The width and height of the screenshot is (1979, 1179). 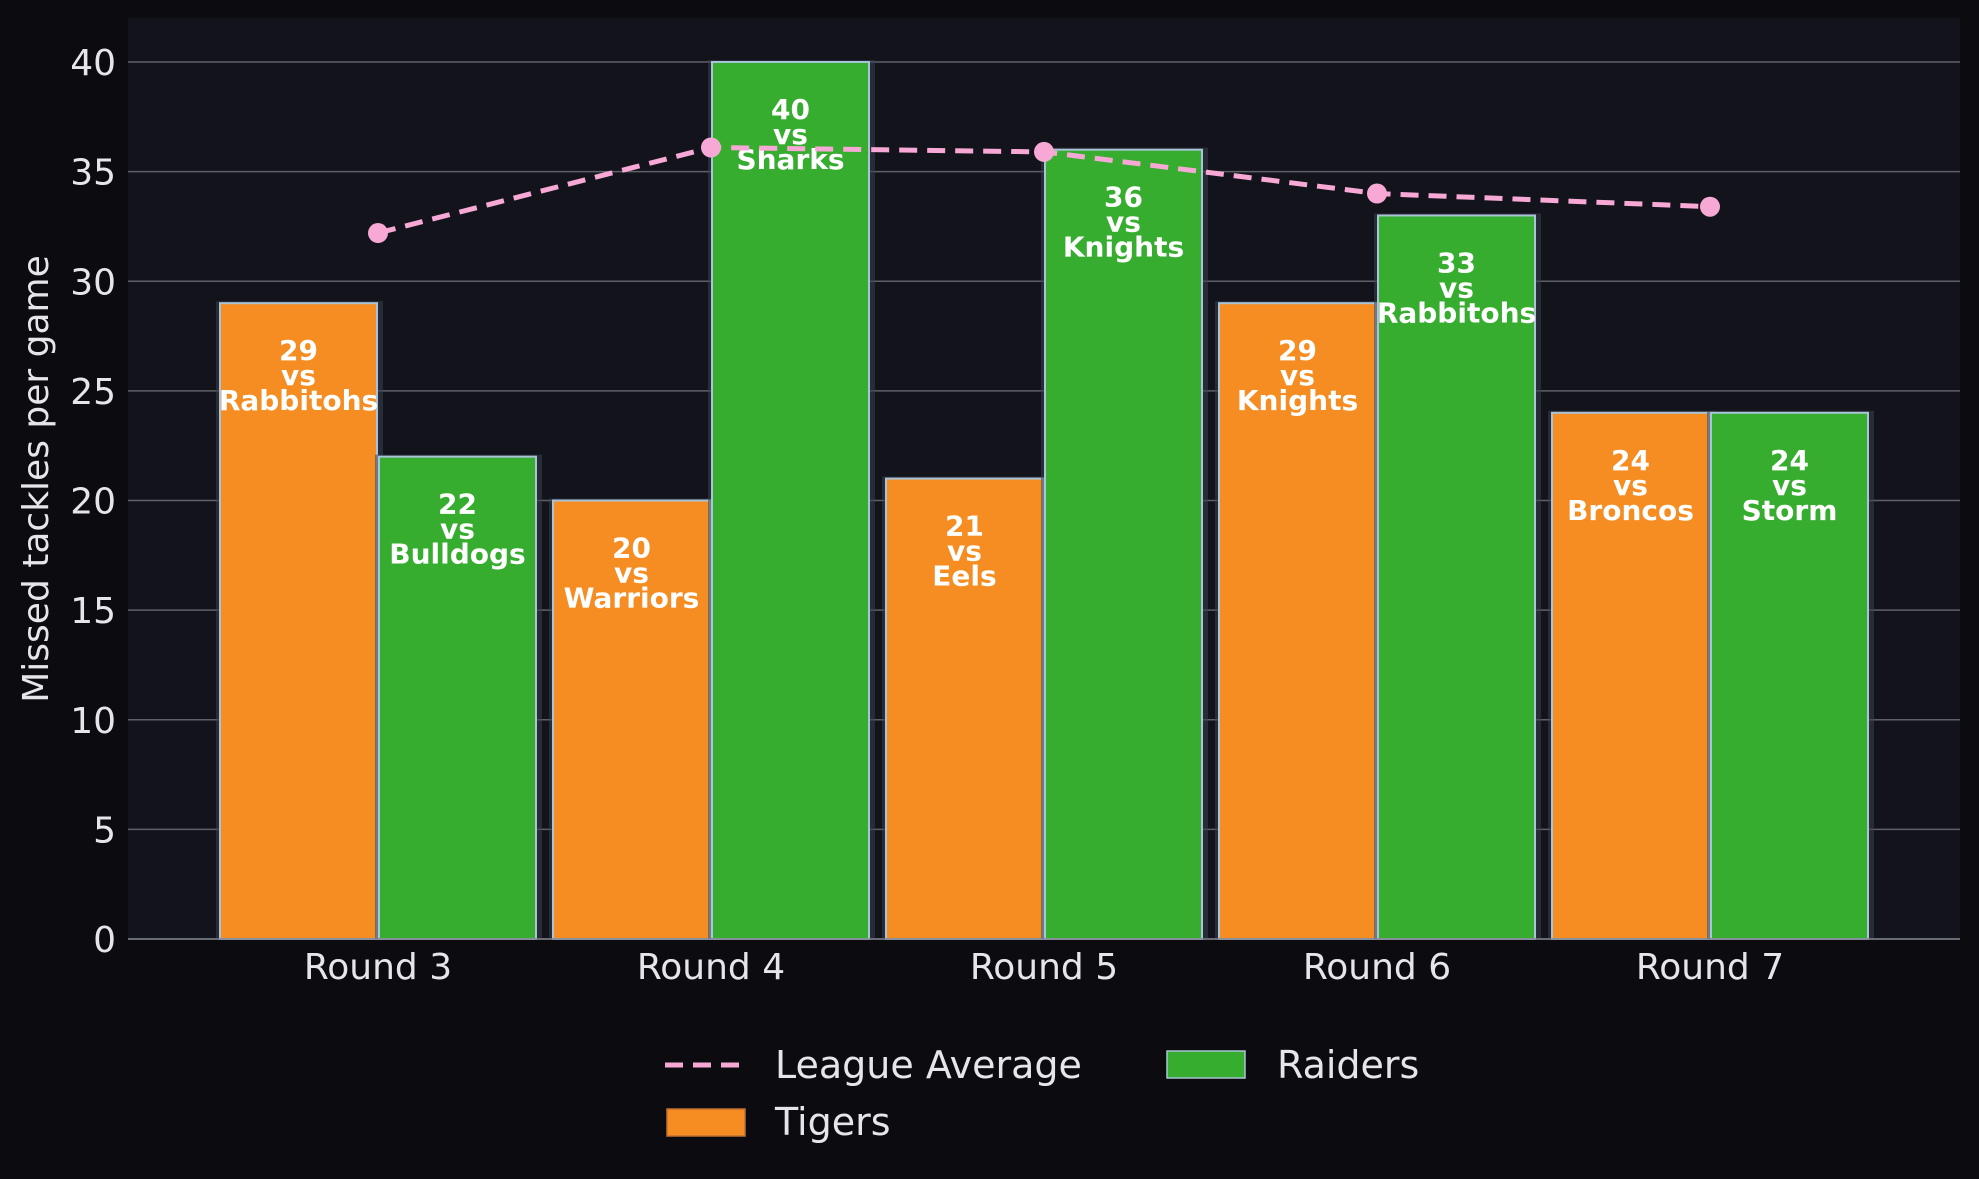 I want to click on bar-value-label: 33, so click(x=1456, y=262).